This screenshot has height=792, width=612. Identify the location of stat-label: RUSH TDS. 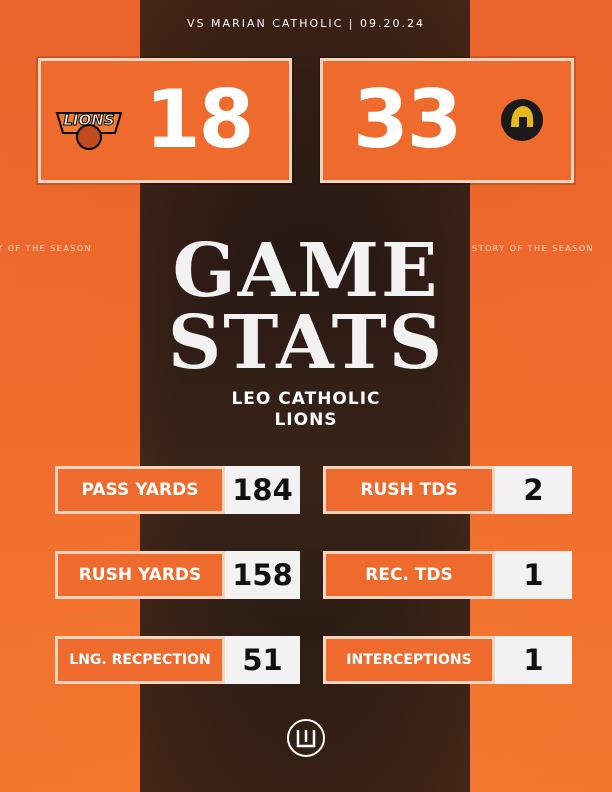
(409, 490).